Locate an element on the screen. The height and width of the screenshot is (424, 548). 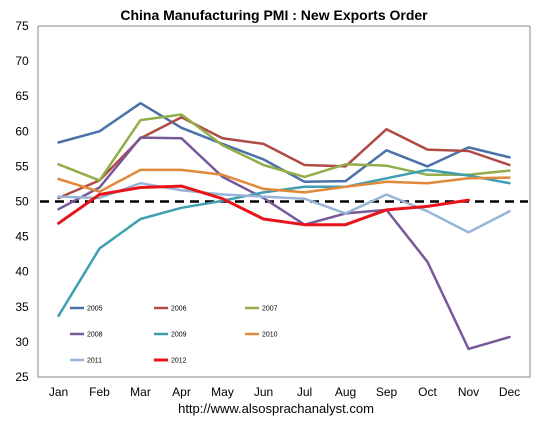
series-line-2011 is located at coordinates (284, 207).